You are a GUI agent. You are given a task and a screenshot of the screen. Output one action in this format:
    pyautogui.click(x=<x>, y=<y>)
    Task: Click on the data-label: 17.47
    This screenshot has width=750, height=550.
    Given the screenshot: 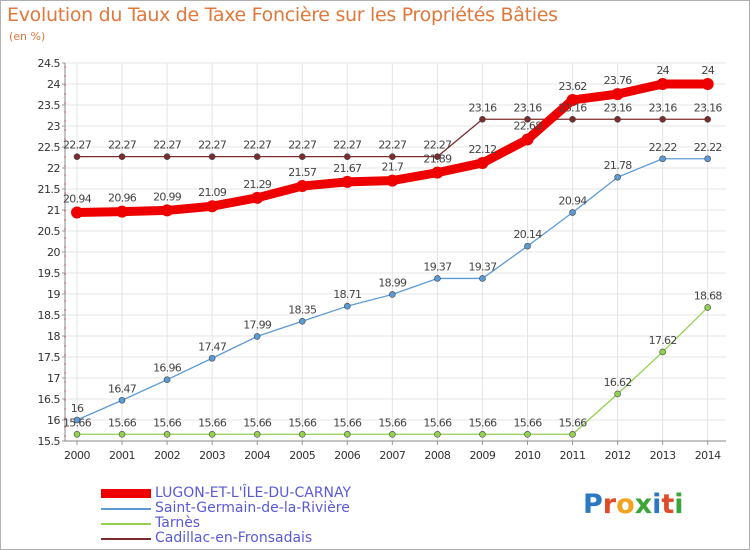 What is the action you would take?
    pyautogui.click(x=212, y=346)
    